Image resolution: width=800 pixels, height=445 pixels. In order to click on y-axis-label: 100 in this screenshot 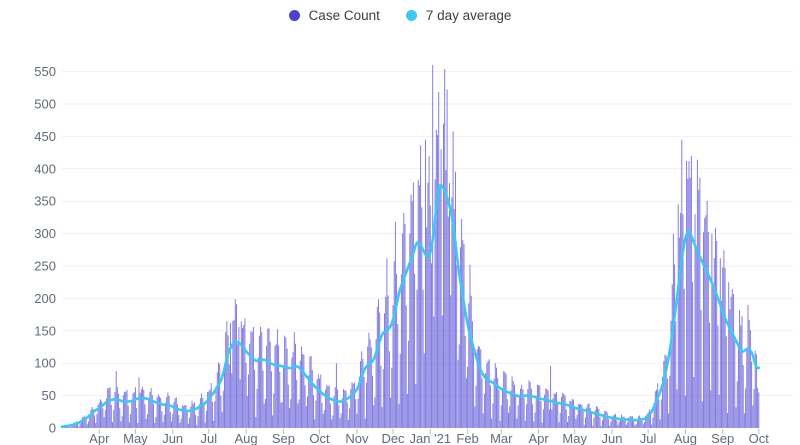, I will do `click(45, 363)`.